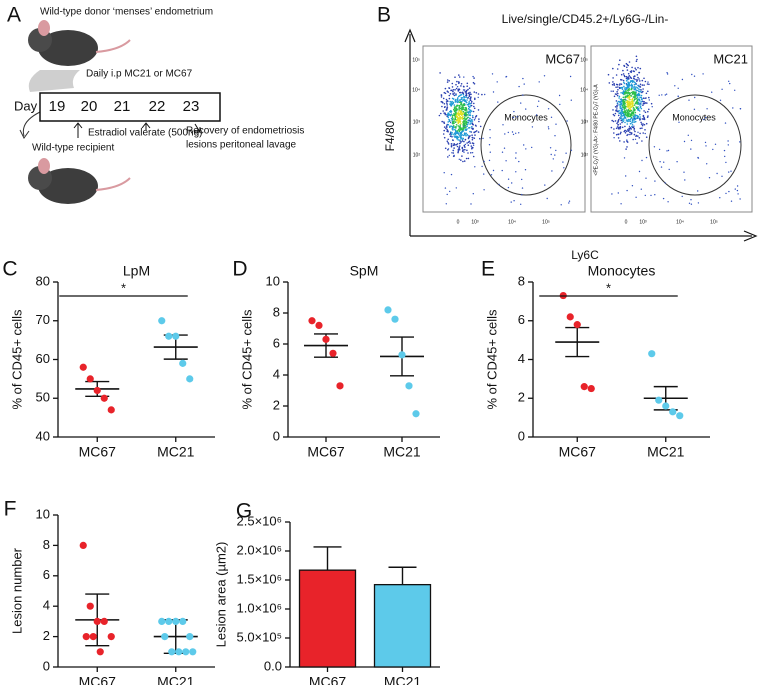  Describe the element at coordinates (521, 319) in the screenshot. I see `y-tick-label: 6` at that location.